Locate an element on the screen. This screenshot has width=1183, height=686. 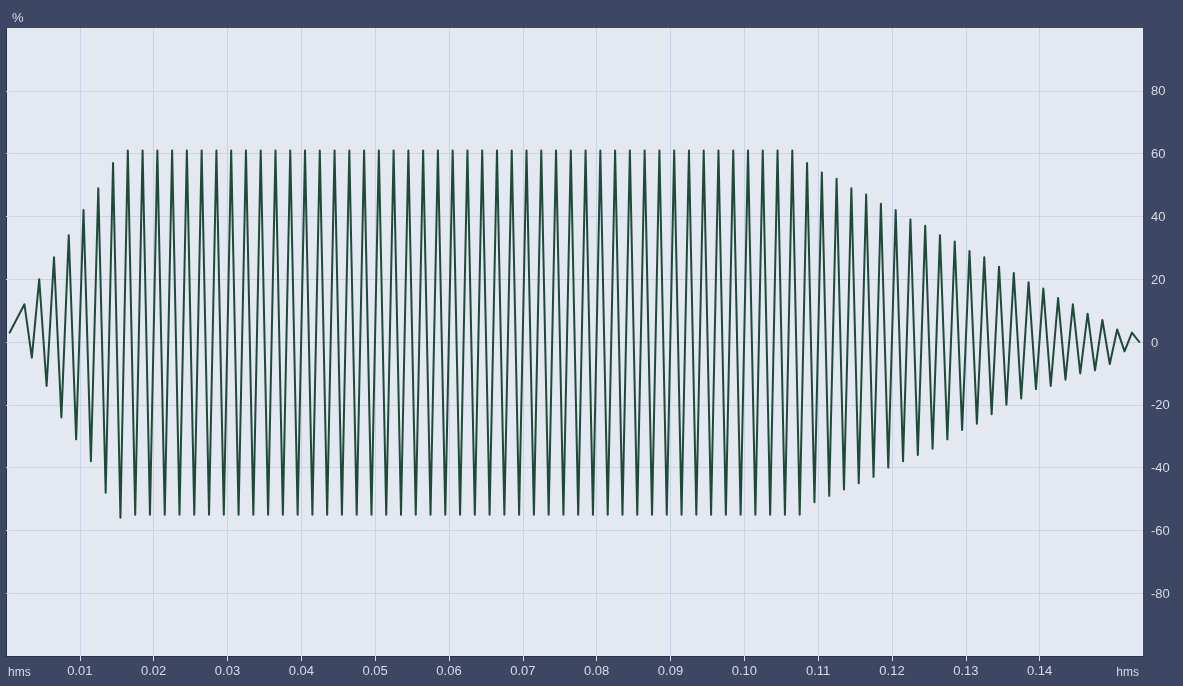
y-tick-label: -80 is located at coordinates (1160, 593).